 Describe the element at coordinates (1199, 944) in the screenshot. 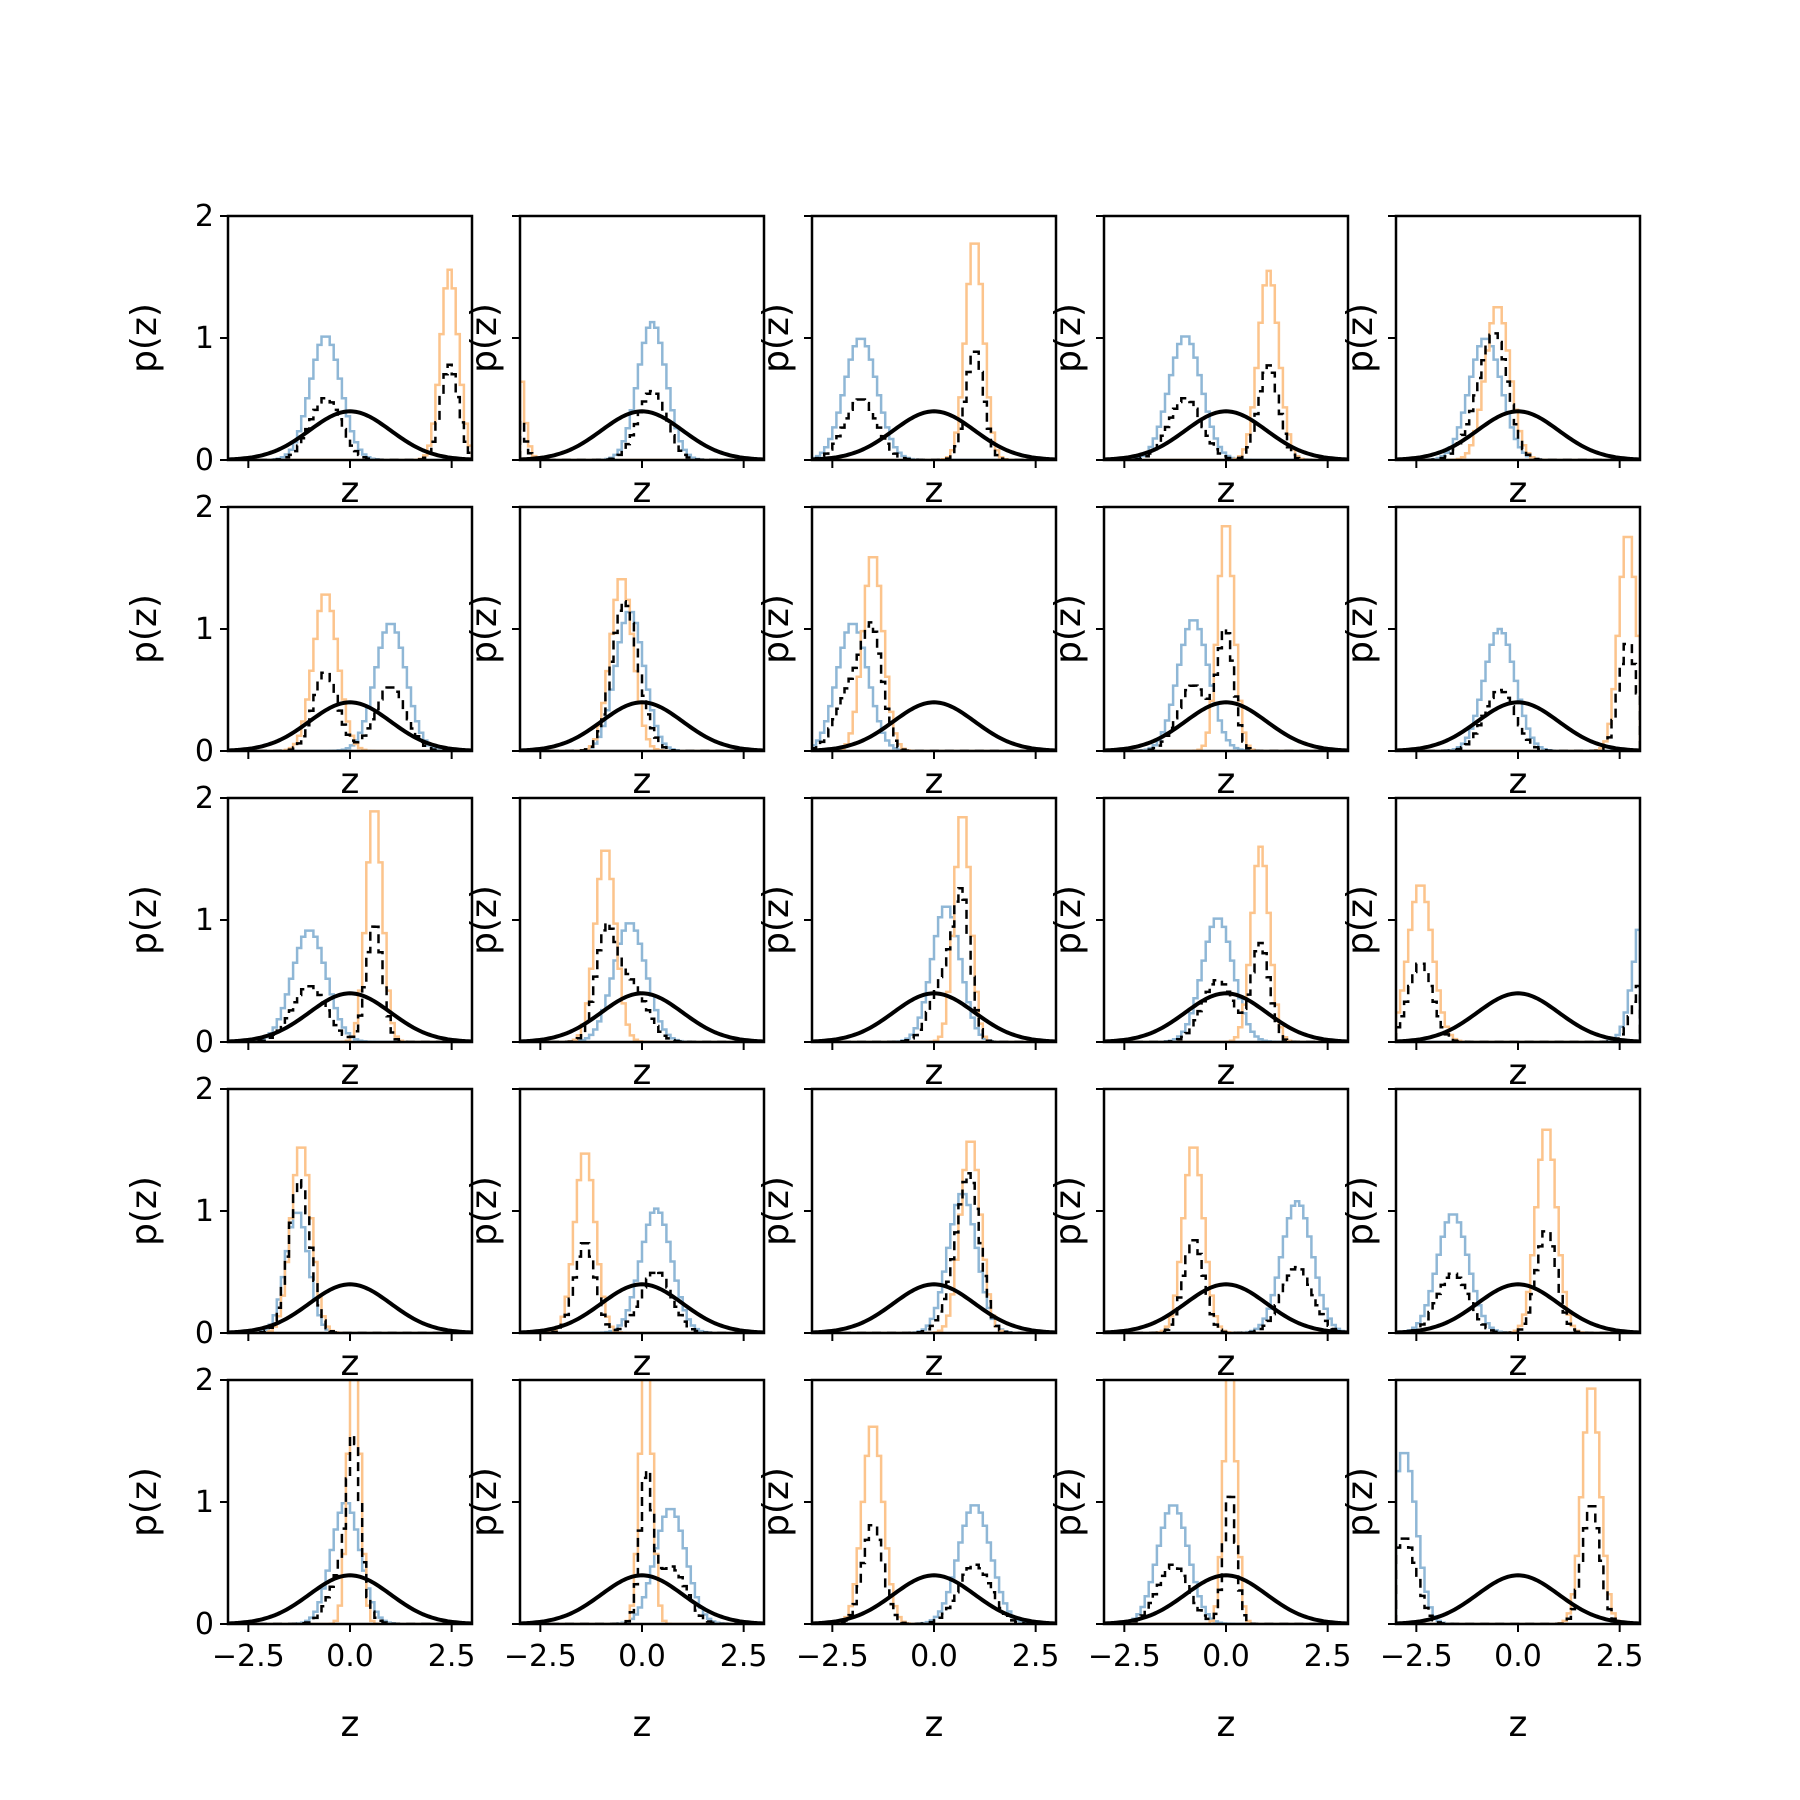

I see `subplot-3-4: z p(z)` at that location.